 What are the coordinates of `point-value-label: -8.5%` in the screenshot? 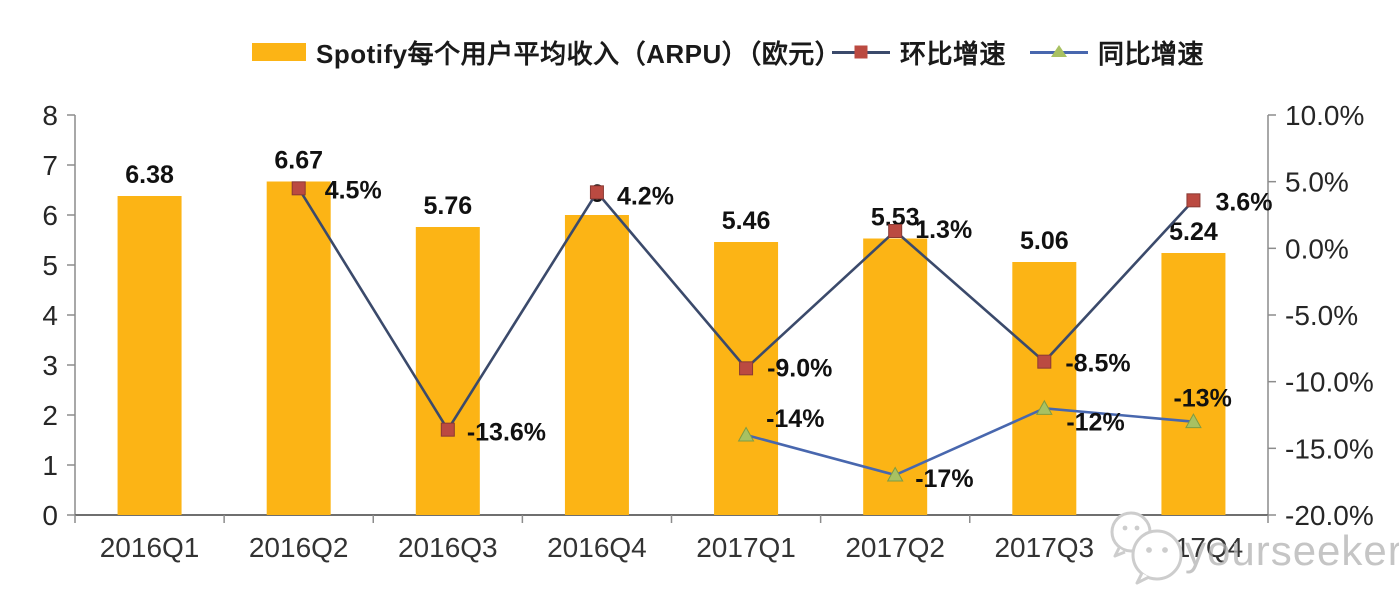 It's located at (1097, 364).